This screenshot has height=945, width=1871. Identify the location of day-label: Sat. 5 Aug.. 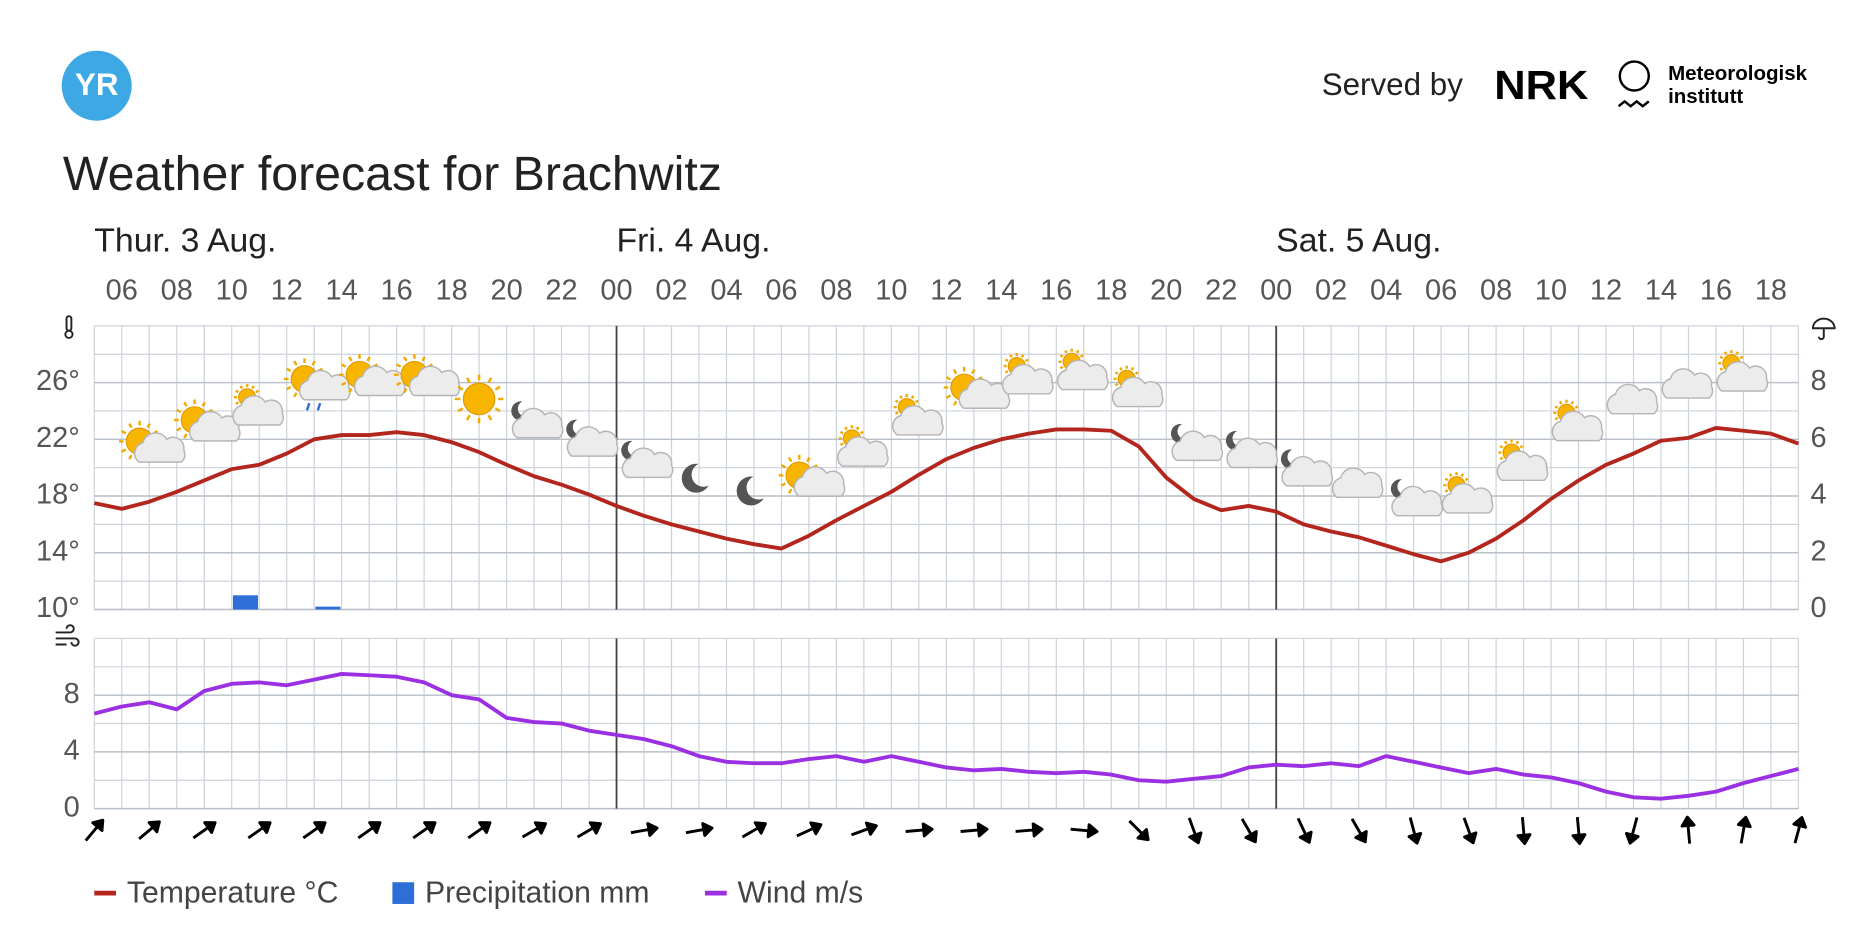
(1358, 241).